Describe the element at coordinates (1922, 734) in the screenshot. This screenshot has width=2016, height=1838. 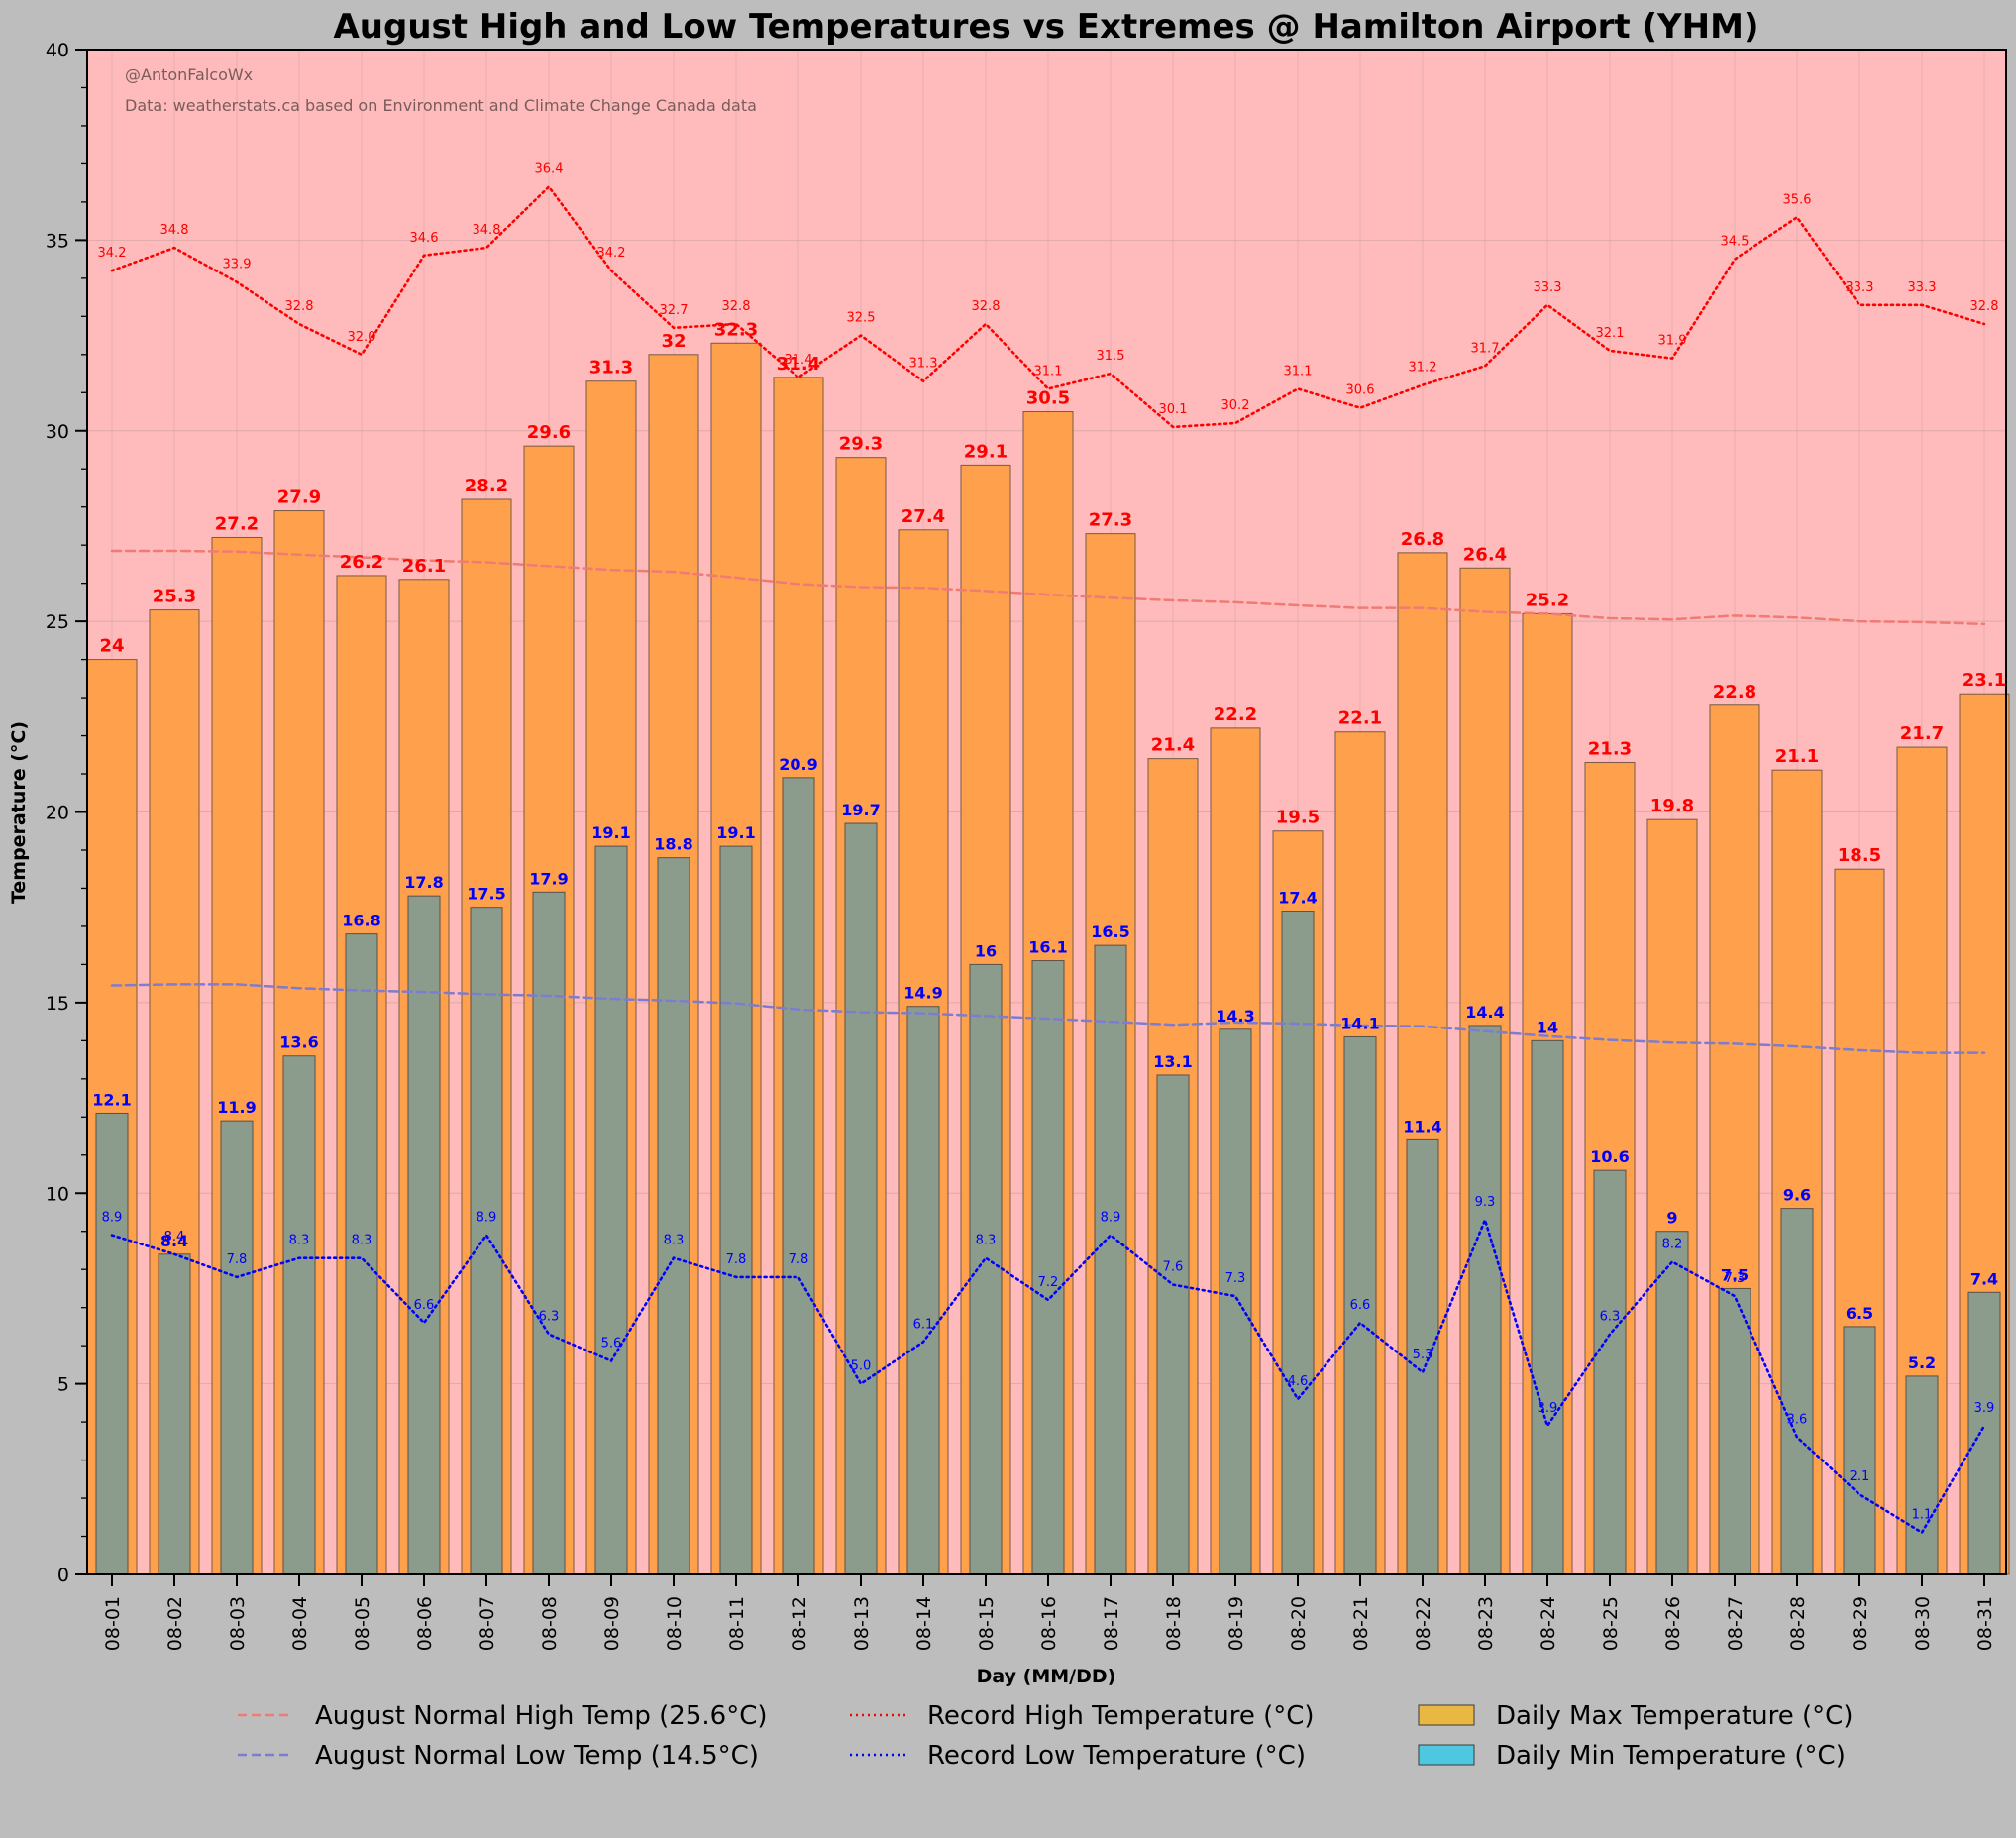
I see `max-temp-label: 21.7` at that location.